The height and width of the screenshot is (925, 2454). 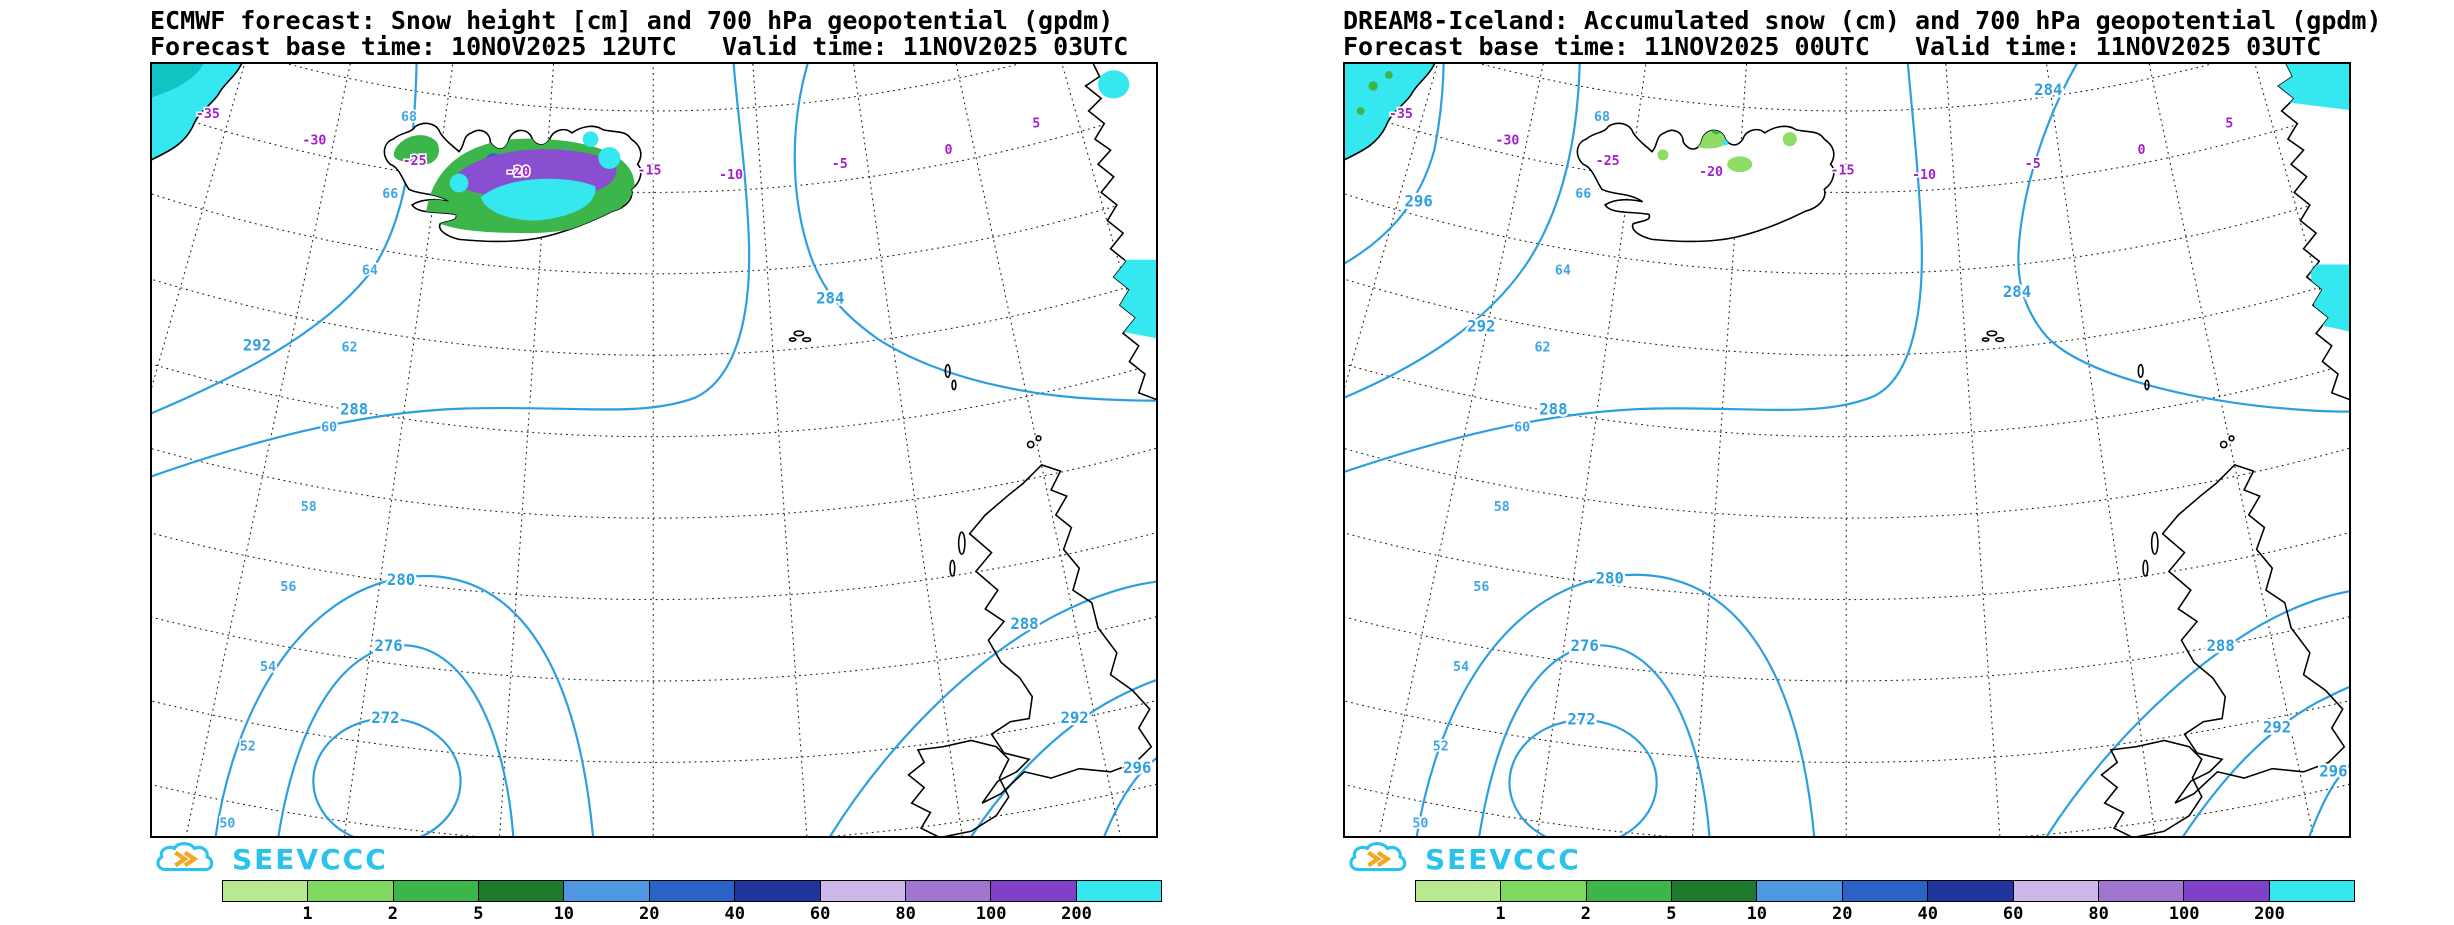 What do you see at coordinates (2140, 370) in the screenshot?
I see `shetland-islands` at bounding box center [2140, 370].